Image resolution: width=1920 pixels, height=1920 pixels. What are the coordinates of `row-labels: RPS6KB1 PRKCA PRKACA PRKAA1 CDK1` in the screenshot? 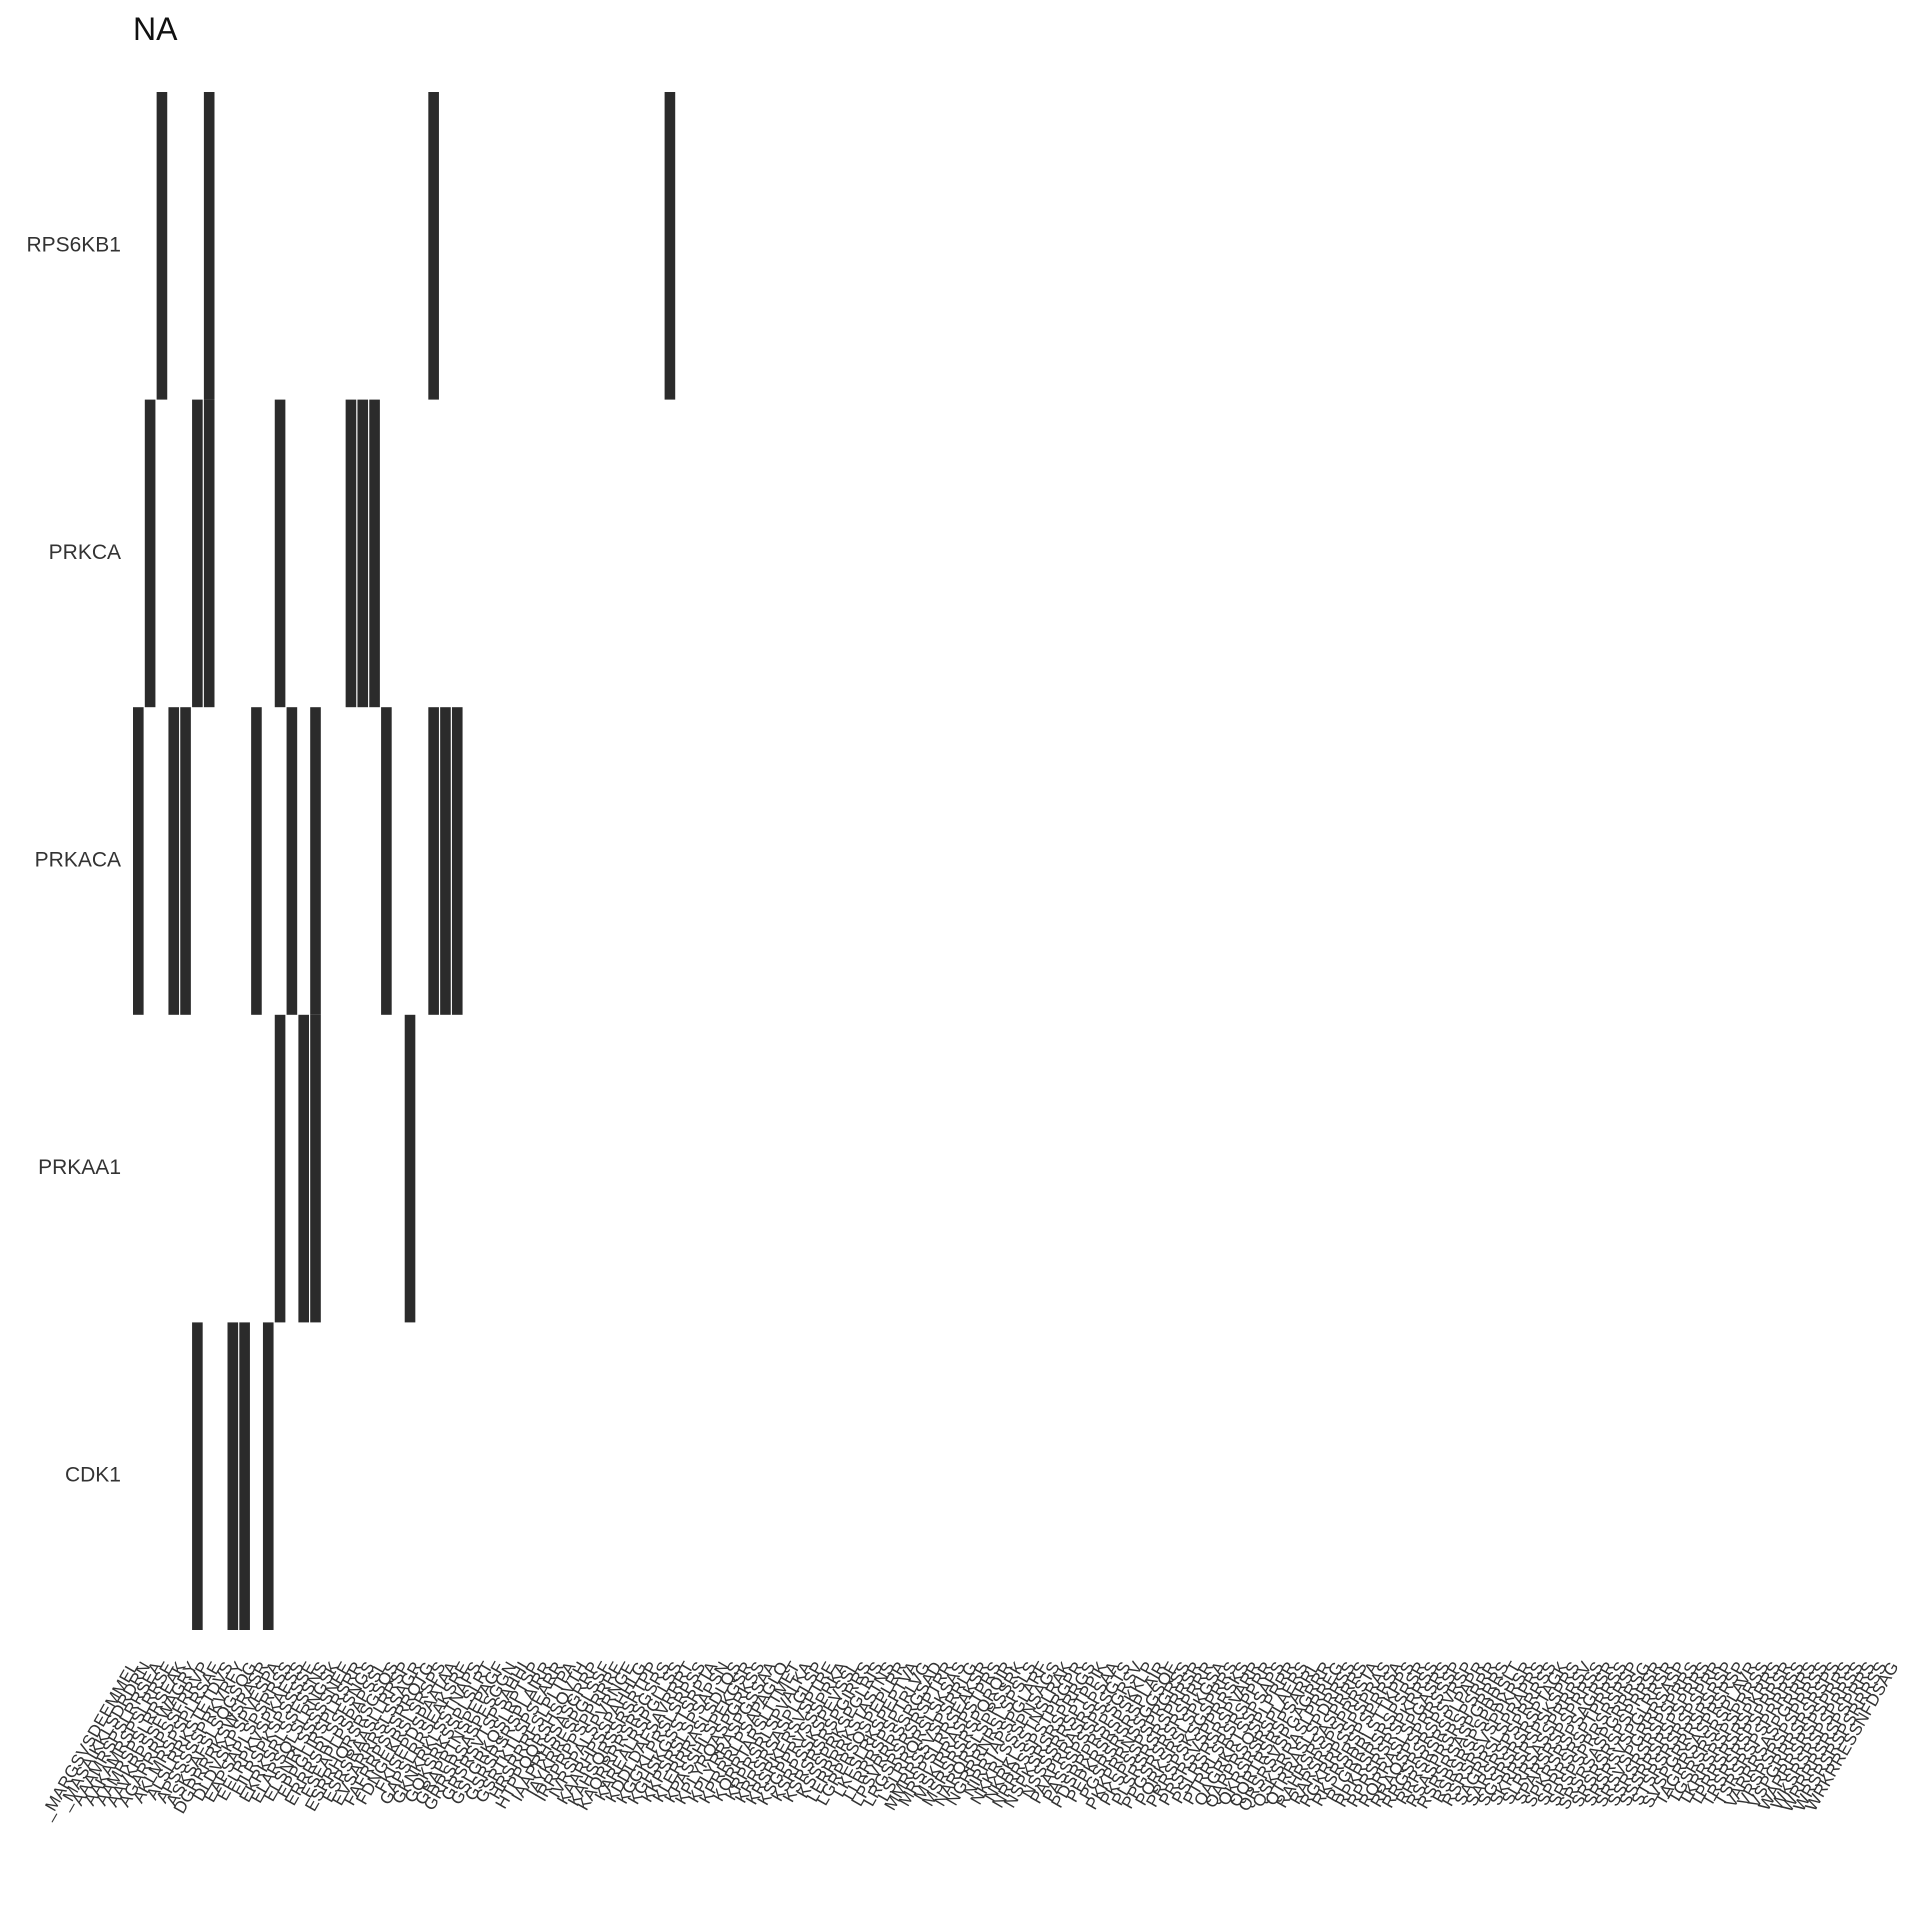 It's located at (73, 859).